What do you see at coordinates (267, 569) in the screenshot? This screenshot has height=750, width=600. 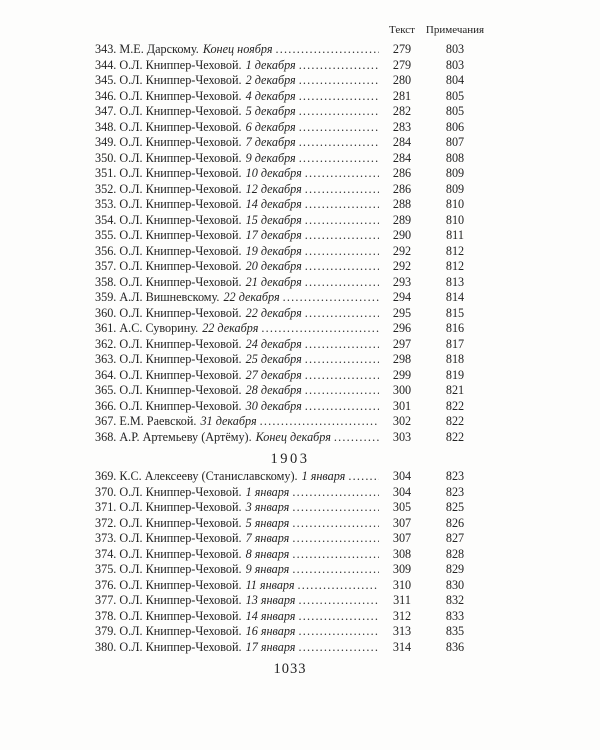 I see `entry-date: 9 января` at bounding box center [267, 569].